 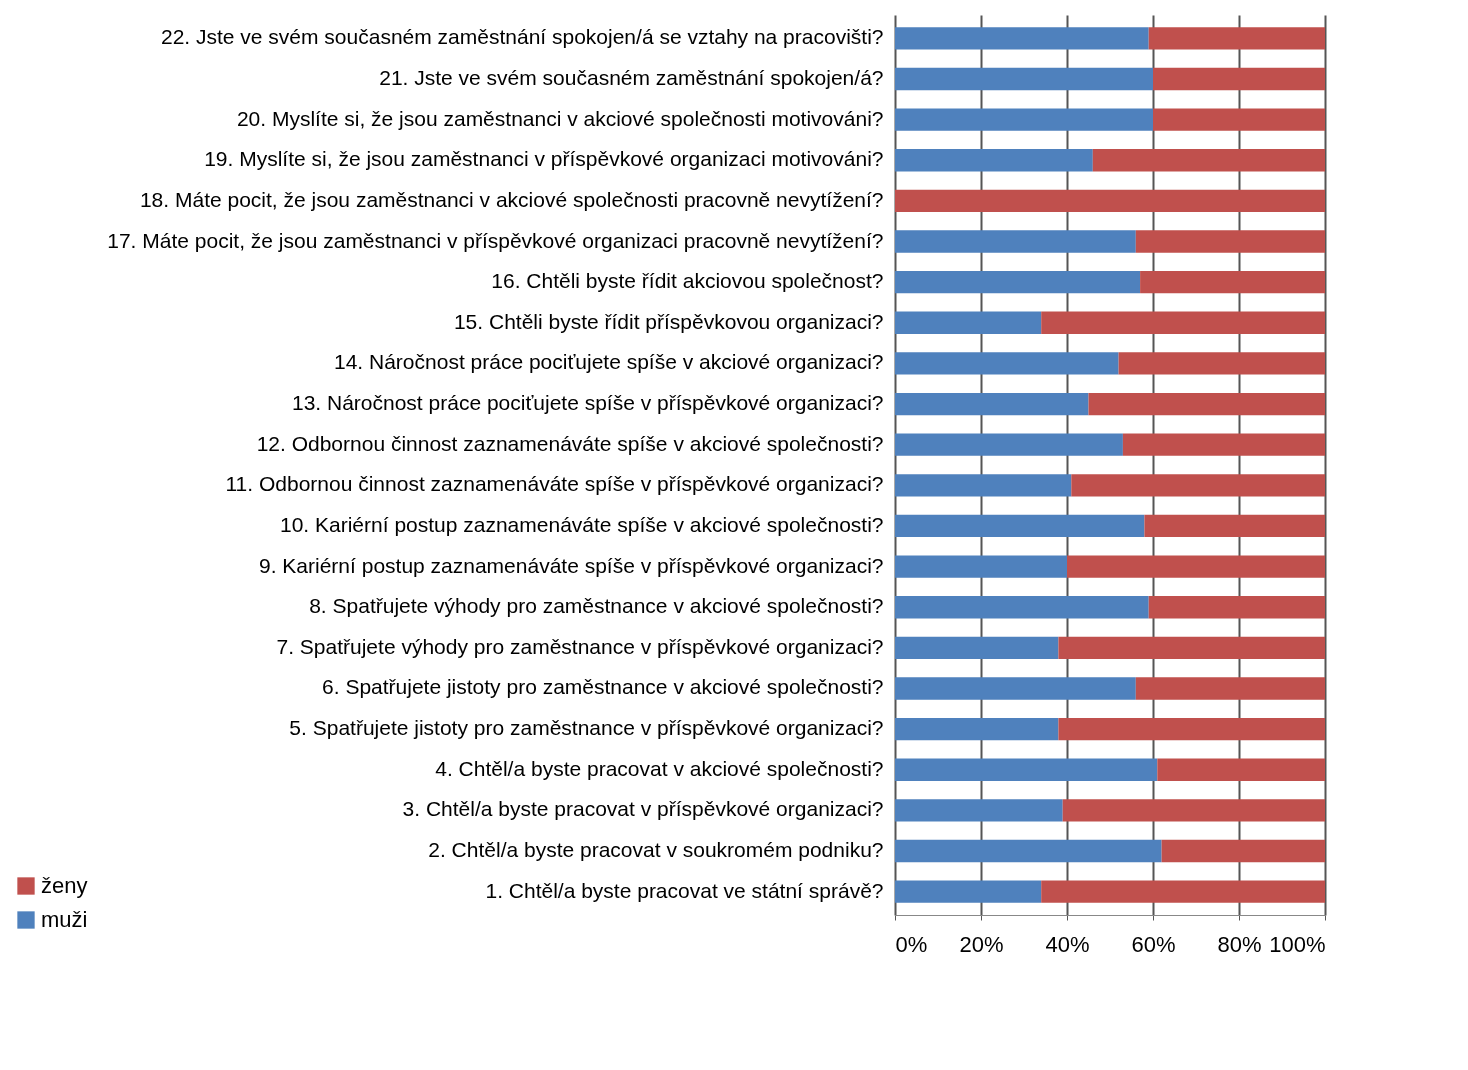 I want to click on y-tick-label: 15. Chtěli byste řídit příspěvkovou organizaci?, so click(x=668, y=321).